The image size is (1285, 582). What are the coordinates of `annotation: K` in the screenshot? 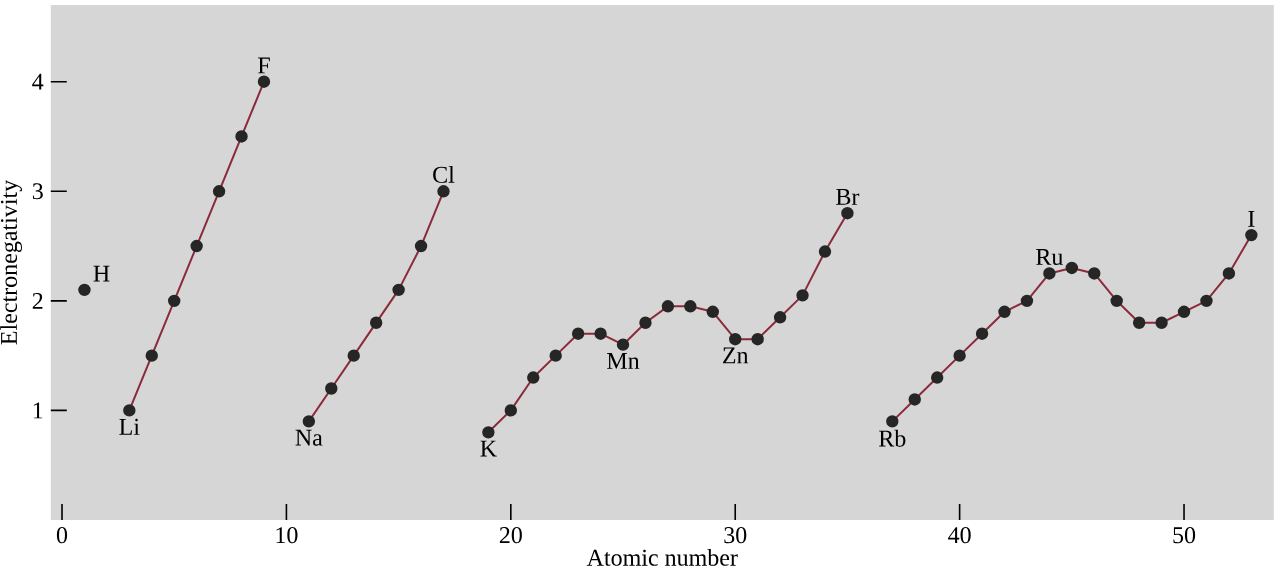 It's located at (488, 448).